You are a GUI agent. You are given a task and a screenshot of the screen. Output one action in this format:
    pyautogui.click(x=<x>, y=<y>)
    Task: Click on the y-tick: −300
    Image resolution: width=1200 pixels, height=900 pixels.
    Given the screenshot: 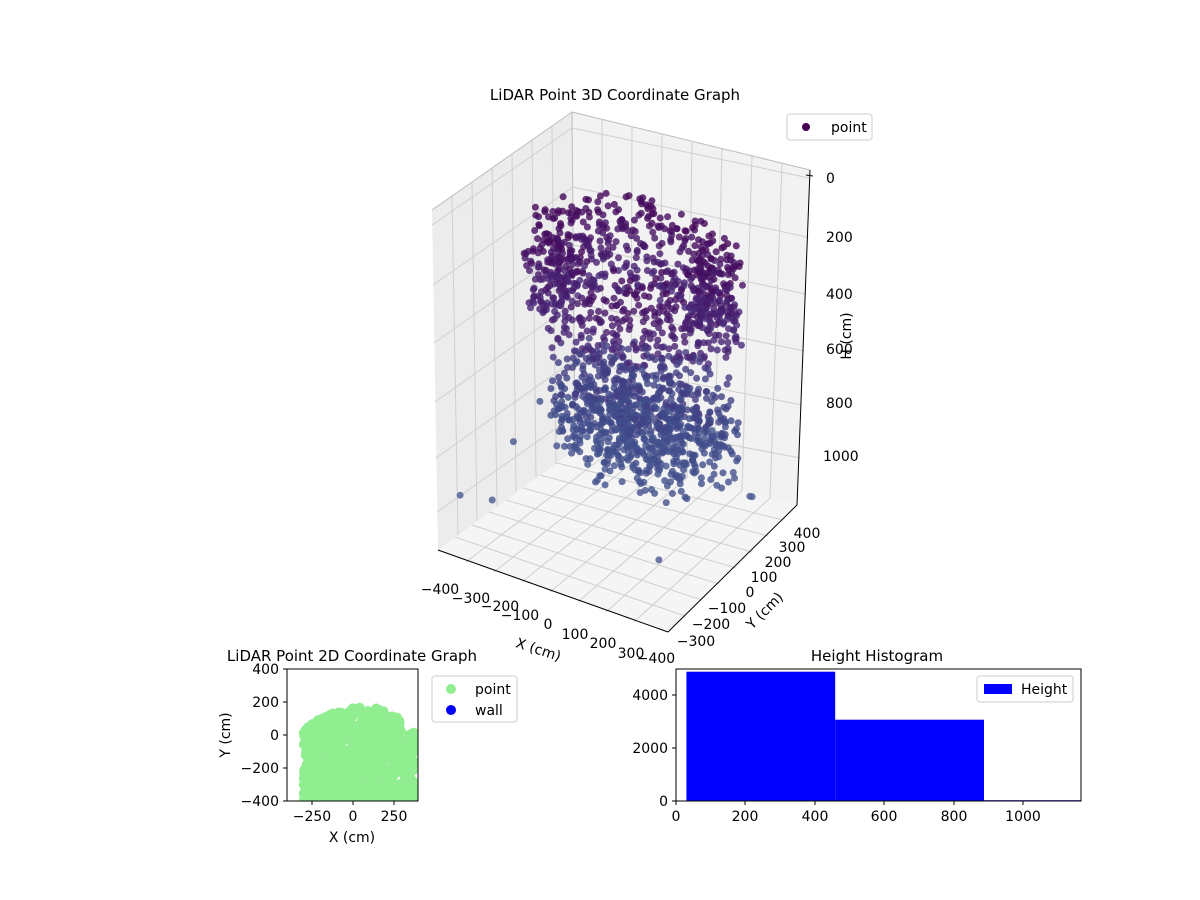 What is the action you would take?
    pyautogui.click(x=696, y=642)
    